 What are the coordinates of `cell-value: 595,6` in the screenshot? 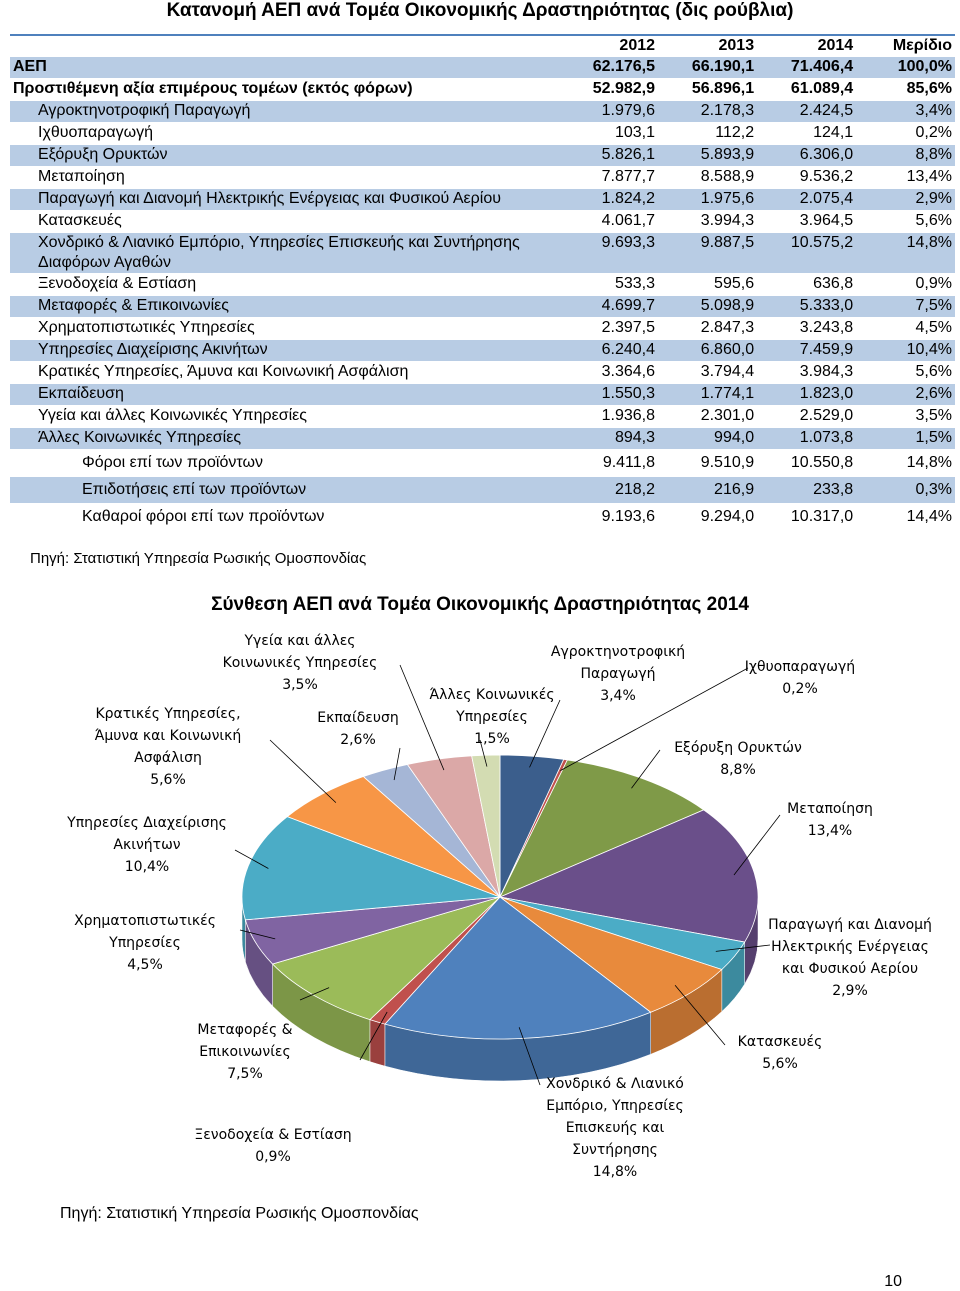 It's located at (734, 283).